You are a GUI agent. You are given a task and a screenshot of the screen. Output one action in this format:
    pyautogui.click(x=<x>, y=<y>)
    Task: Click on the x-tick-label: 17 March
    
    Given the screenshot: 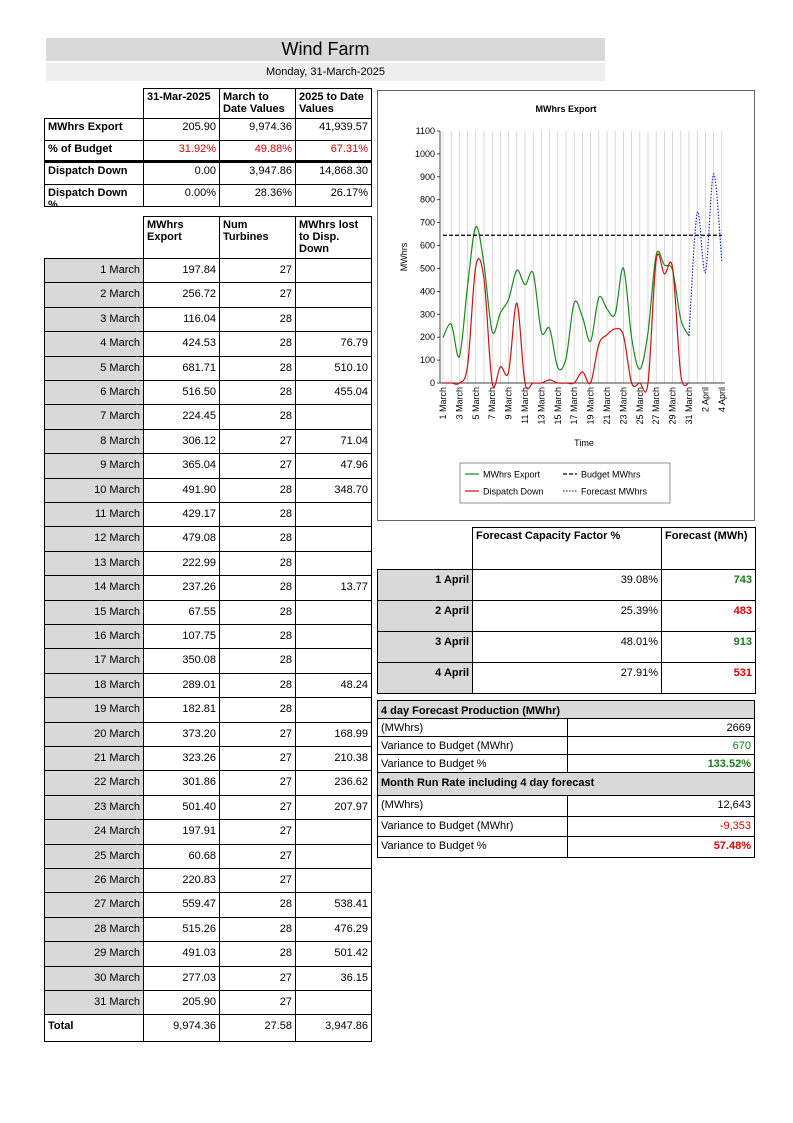 What is the action you would take?
    pyautogui.click(x=574, y=406)
    